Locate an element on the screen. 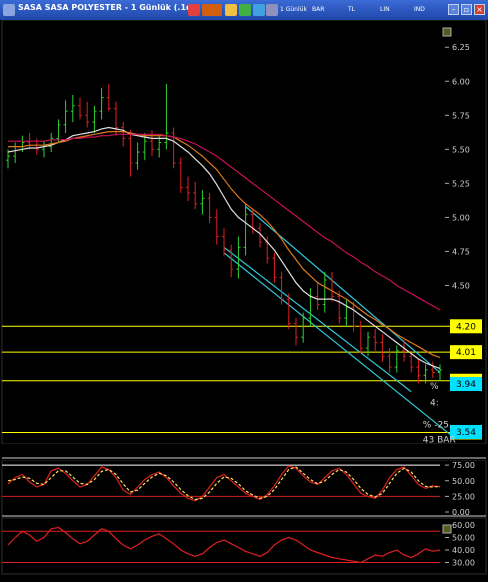 Image resolution: width=488 pixels, height=582 pixels. price-panel-footer is located at coordinates (244, 452).